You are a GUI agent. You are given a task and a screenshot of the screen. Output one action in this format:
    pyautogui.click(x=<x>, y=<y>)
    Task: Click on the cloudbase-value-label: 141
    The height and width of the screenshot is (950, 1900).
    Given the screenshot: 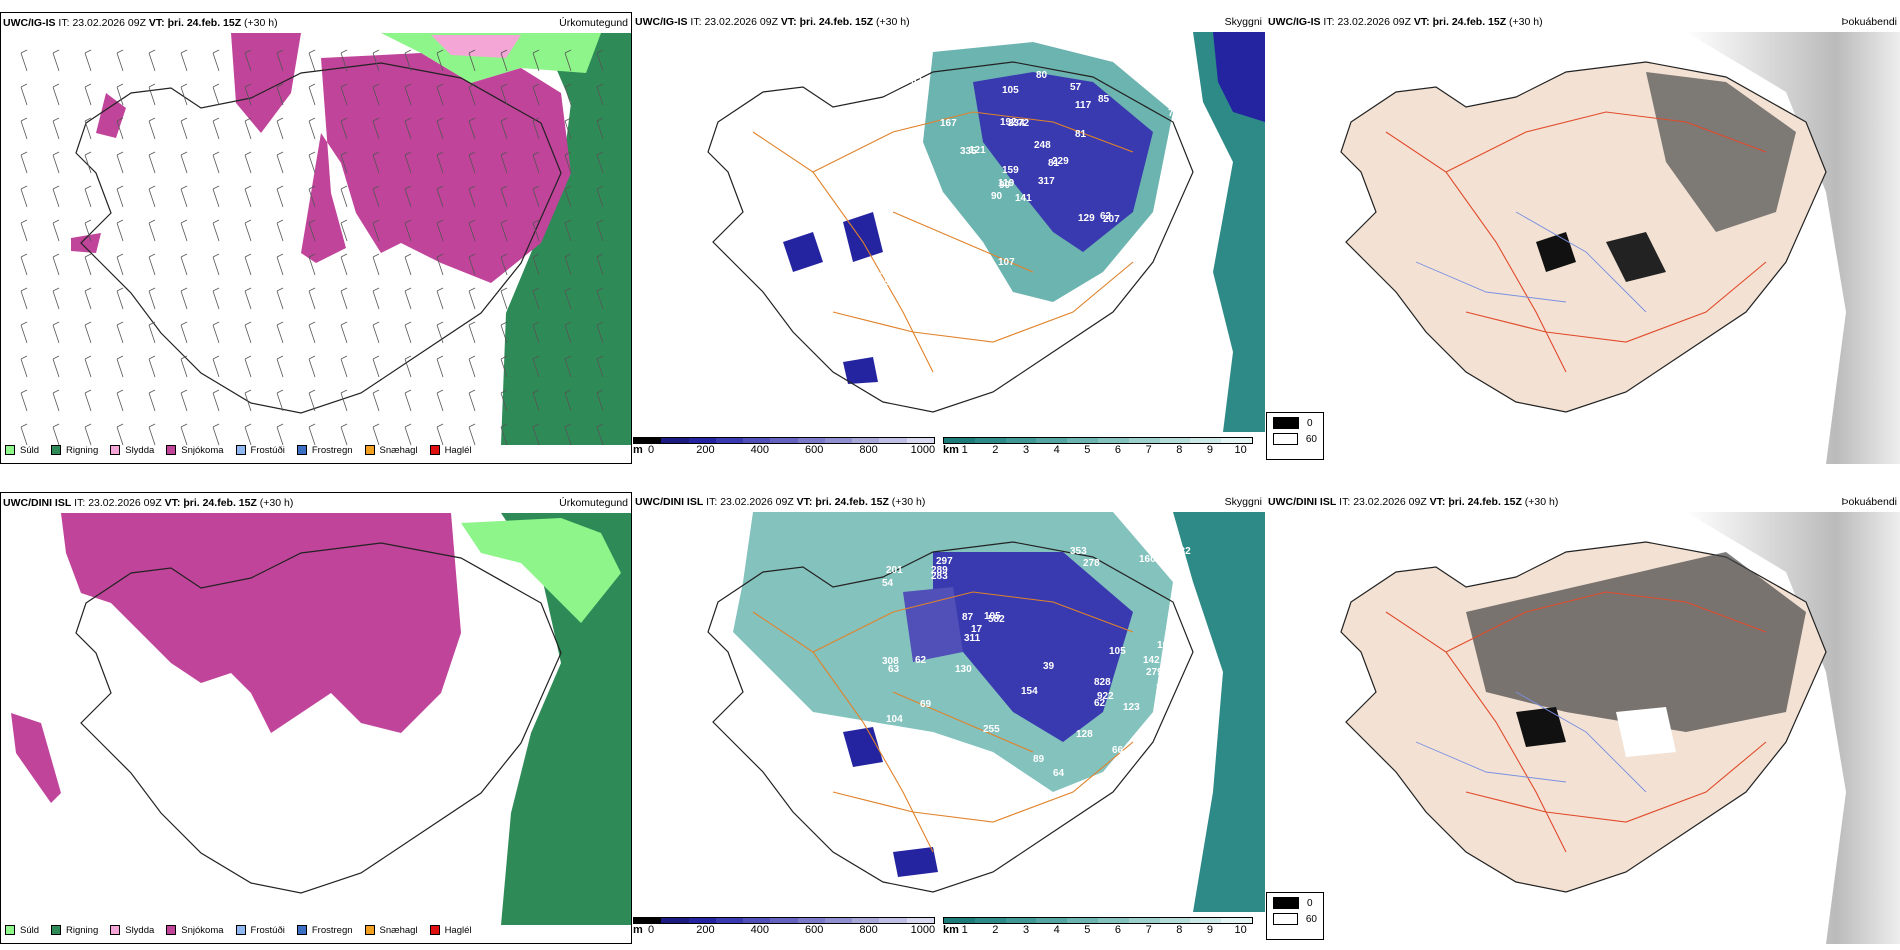 What is the action you would take?
    pyautogui.click(x=1023, y=198)
    